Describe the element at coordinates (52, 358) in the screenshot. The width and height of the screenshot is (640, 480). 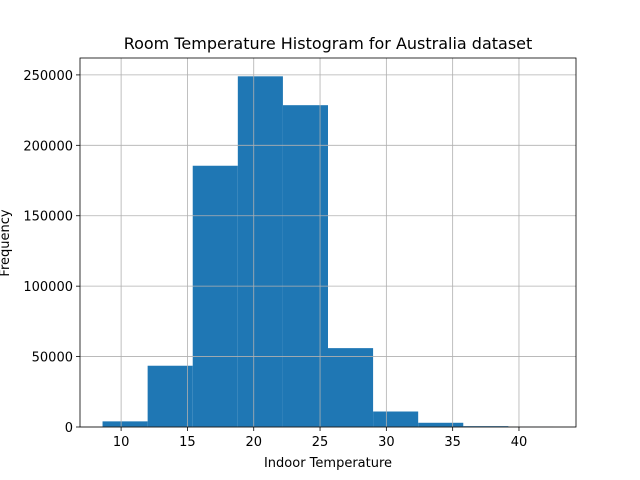
I see `y-tick-label: 50000` at that location.